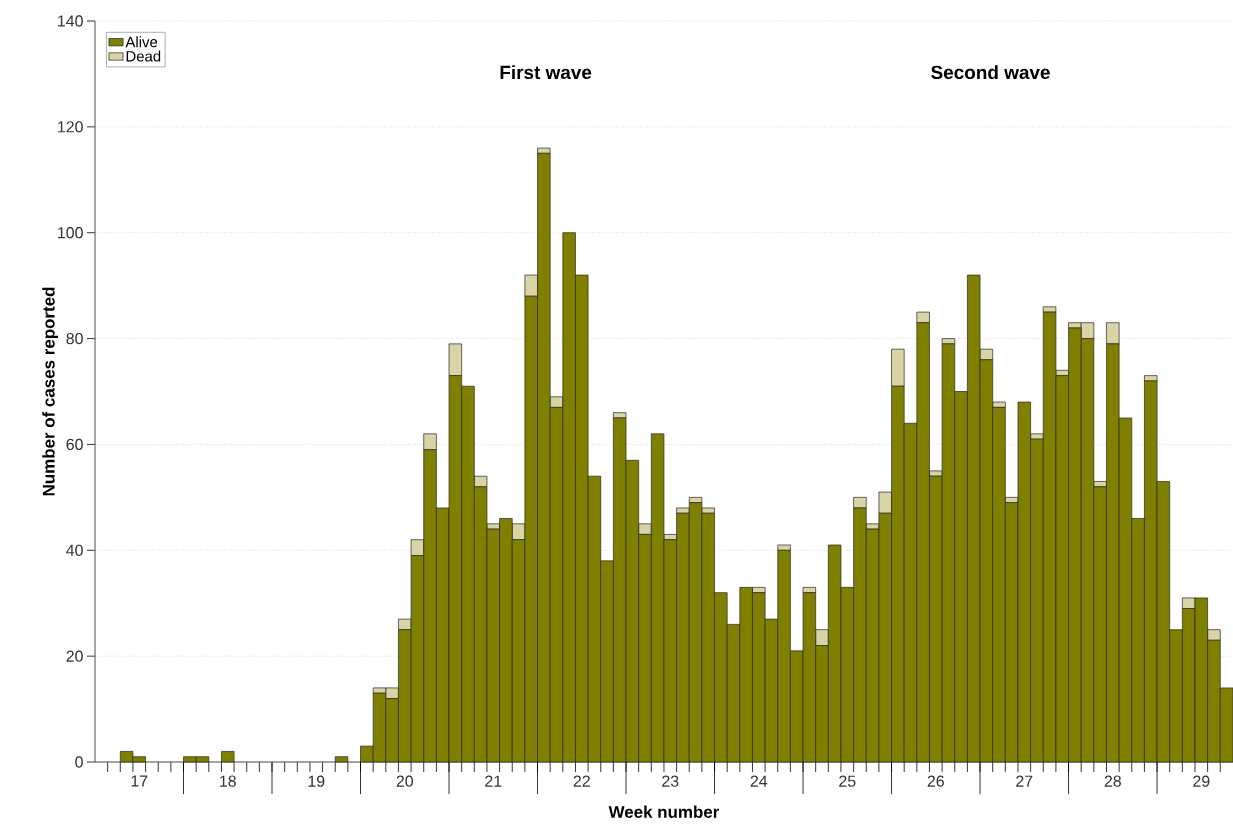 Image resolution: width=1233 pixels, height=825 pixels. Describe the element at coordinates (70, 21) in the screenshot. I see `y-tick-label: 140` at that location.